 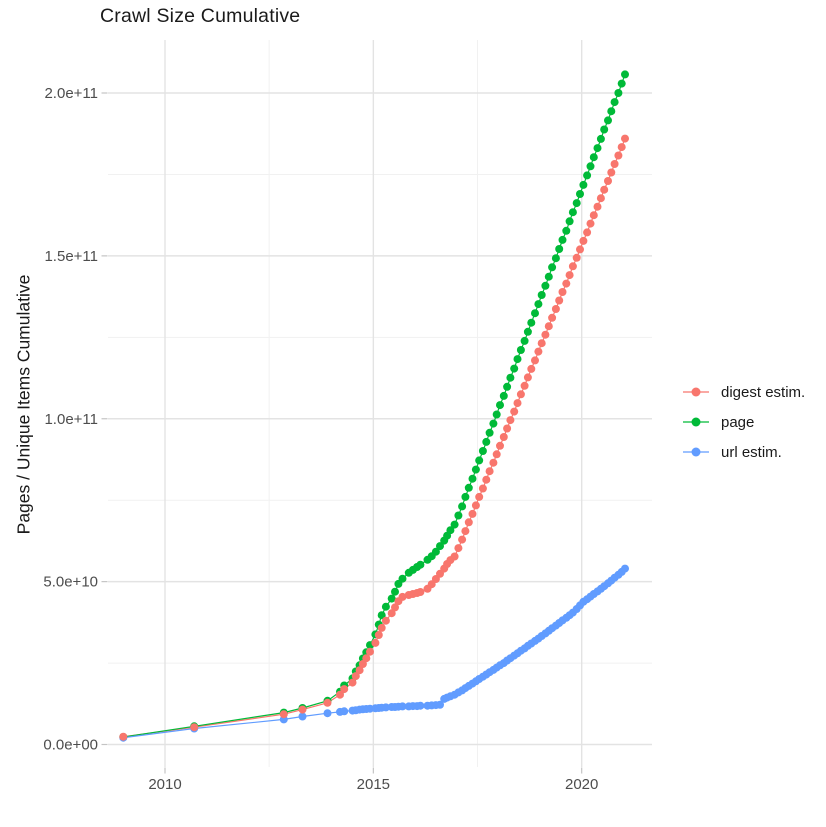 What do you see at coordinates (738, 422) in the screenshot?
I see `legend-label: page` at bounding box center [738, 422].